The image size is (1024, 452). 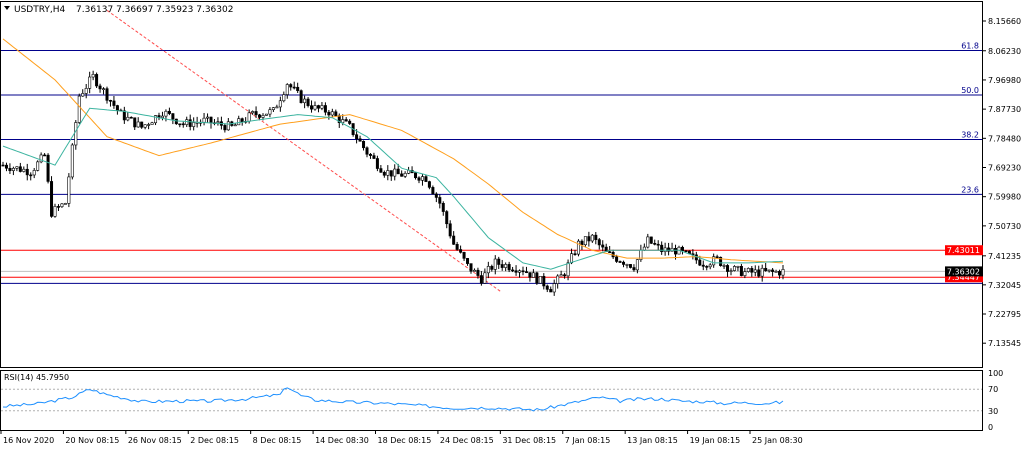 I want to click on price-tick-label: 7.32045, so click(x=1004, y=285).